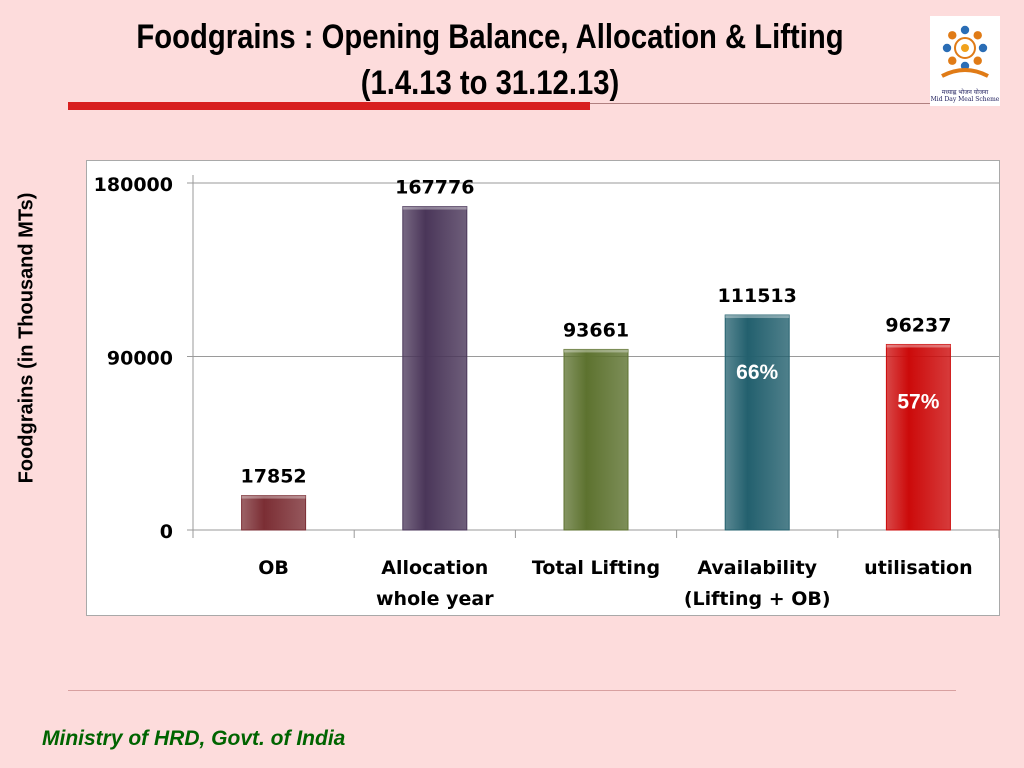 This screenshot has width=1024, height=768. I want to click on x-category-label: Availability, so click(757, 568).